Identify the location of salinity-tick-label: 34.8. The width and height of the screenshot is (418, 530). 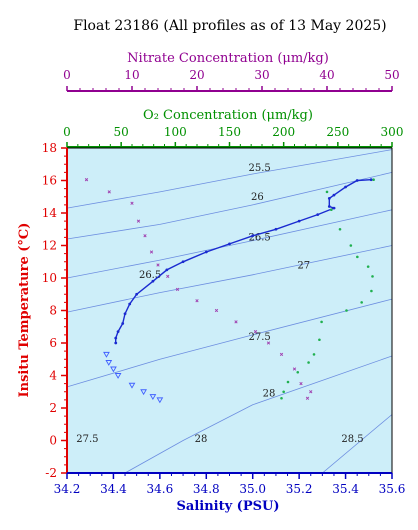
(206, 489).